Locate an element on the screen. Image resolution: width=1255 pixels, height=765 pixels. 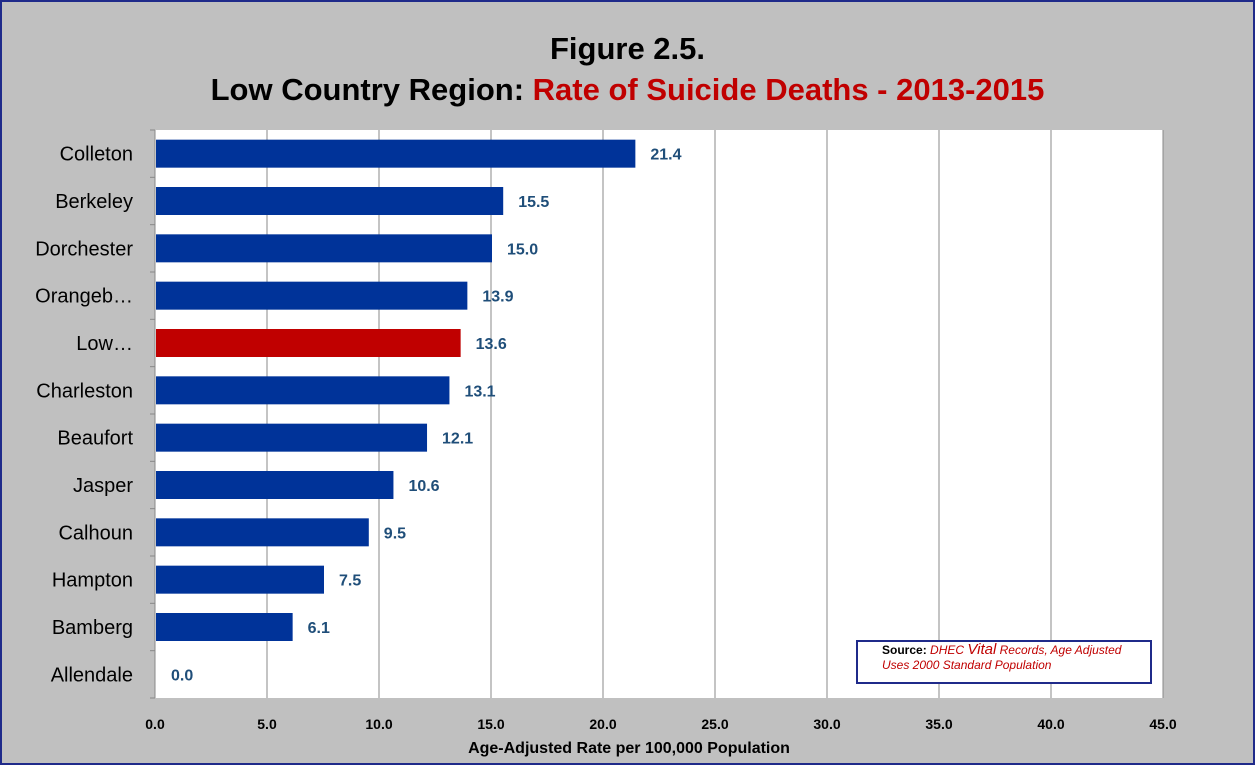
title-line-2-black: Low Country Region: is located at coordinates (371, 89).